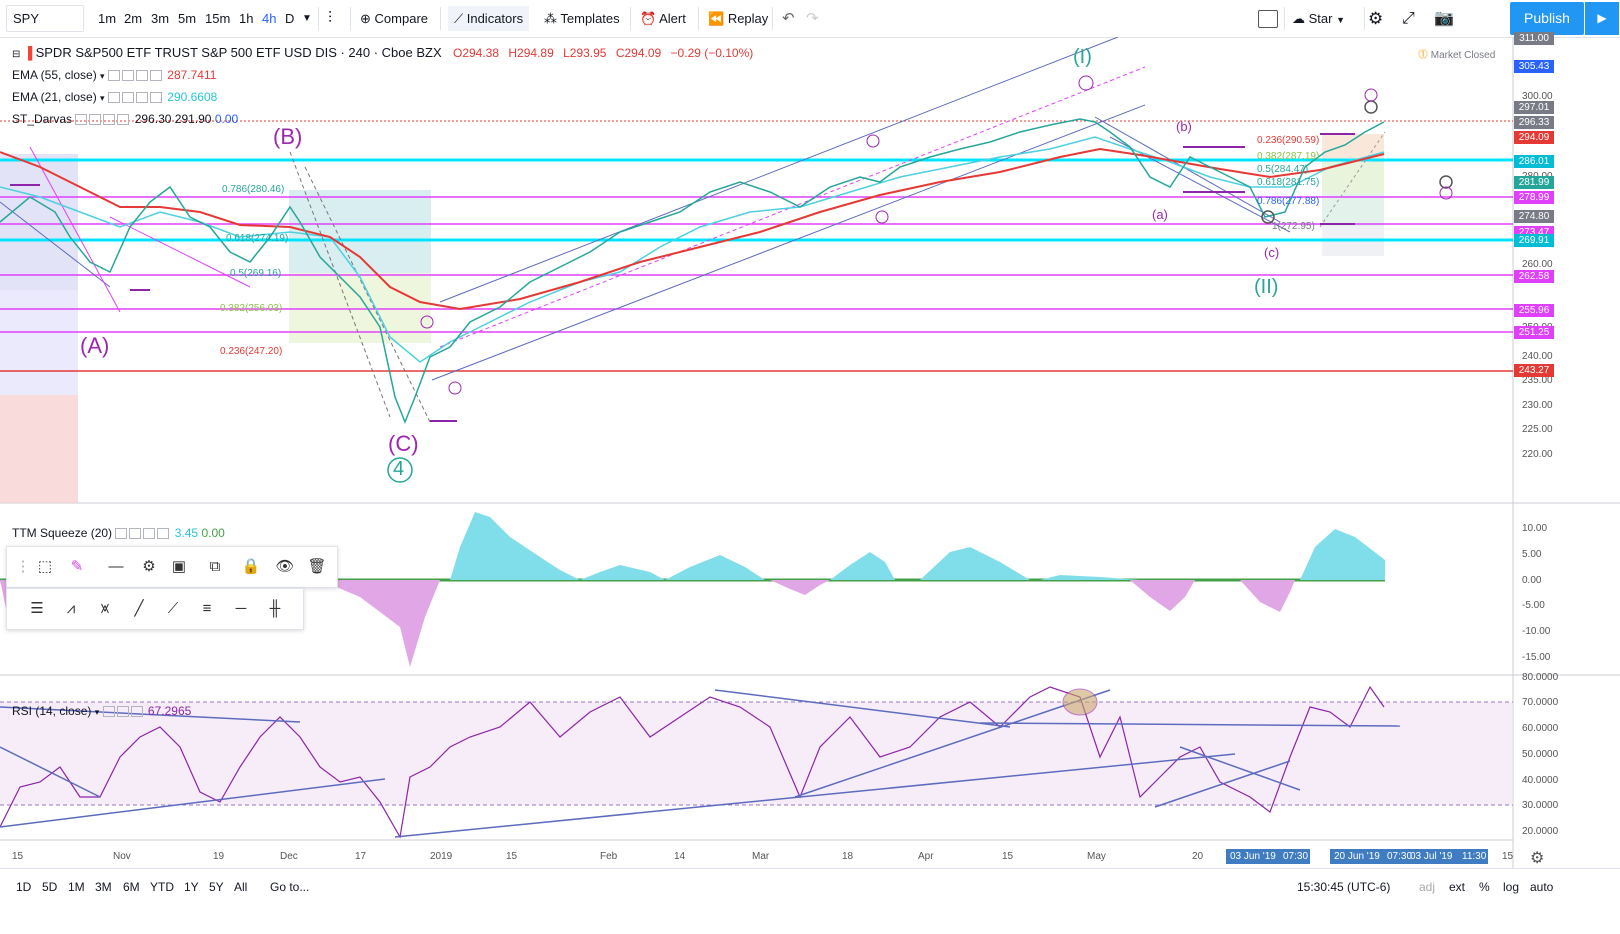 The image size is (1620, 934). What do you see at coordinates (173, 608) in the screenshot?
I see `ray-line-icon: ⟋` at bounding box center [173, 608].